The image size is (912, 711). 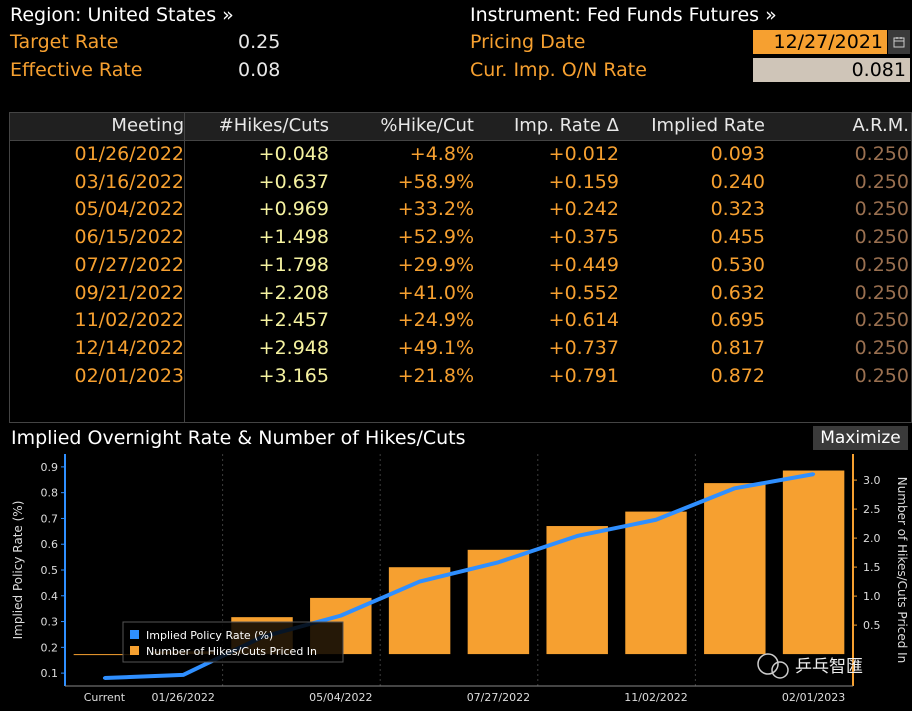 What do you see at coordinates (872, 538) in the screenshot?
I see `y2-tick-label: 2.0` at bounding box center [872, 538].